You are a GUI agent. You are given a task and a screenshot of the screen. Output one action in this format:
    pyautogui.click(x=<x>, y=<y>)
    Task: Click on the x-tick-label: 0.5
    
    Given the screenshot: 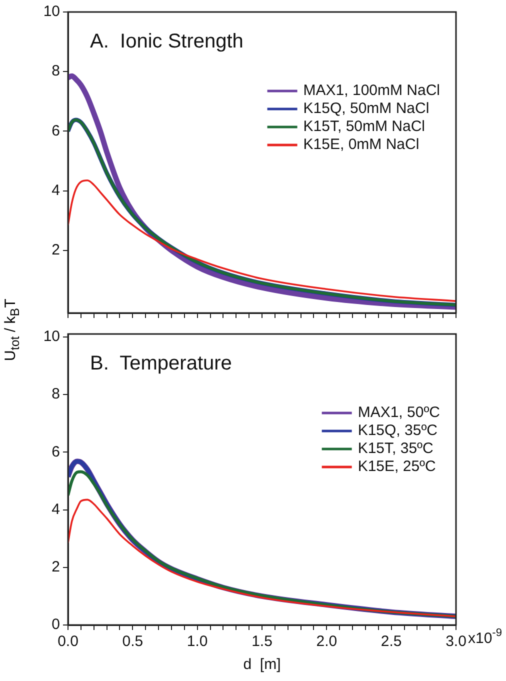 What is the action you would take?
    pyautogui.click(x=133, y=641)
    